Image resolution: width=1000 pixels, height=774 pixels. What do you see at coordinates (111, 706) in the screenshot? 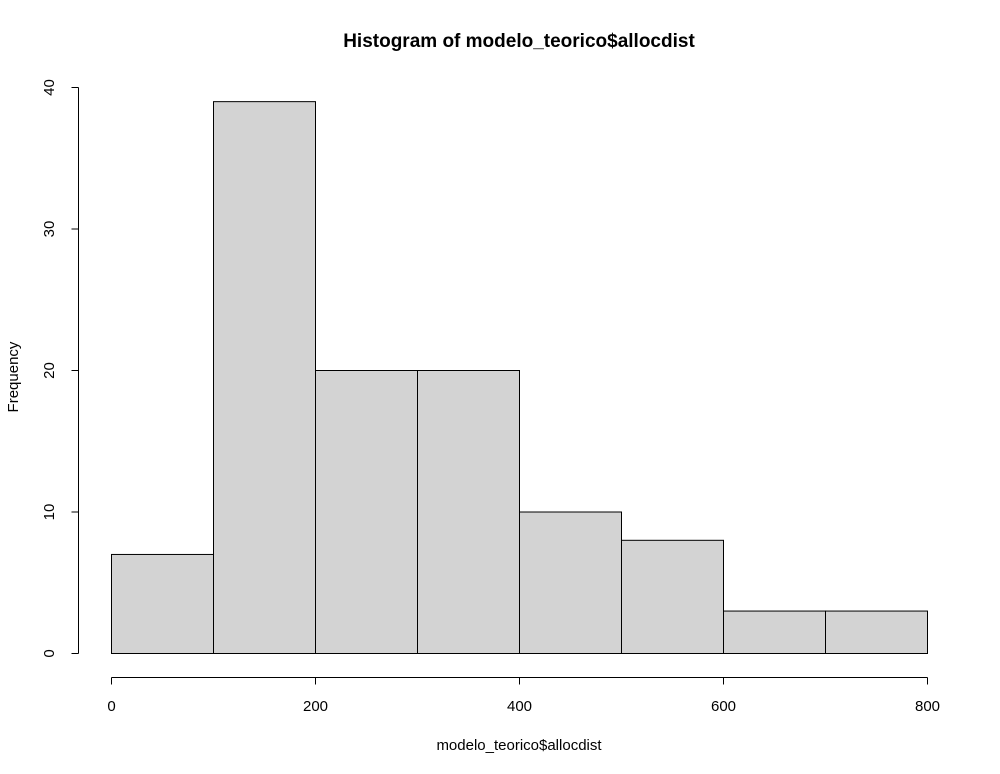
I see `x-tick-label: 0` at bounding box center [111, 706].